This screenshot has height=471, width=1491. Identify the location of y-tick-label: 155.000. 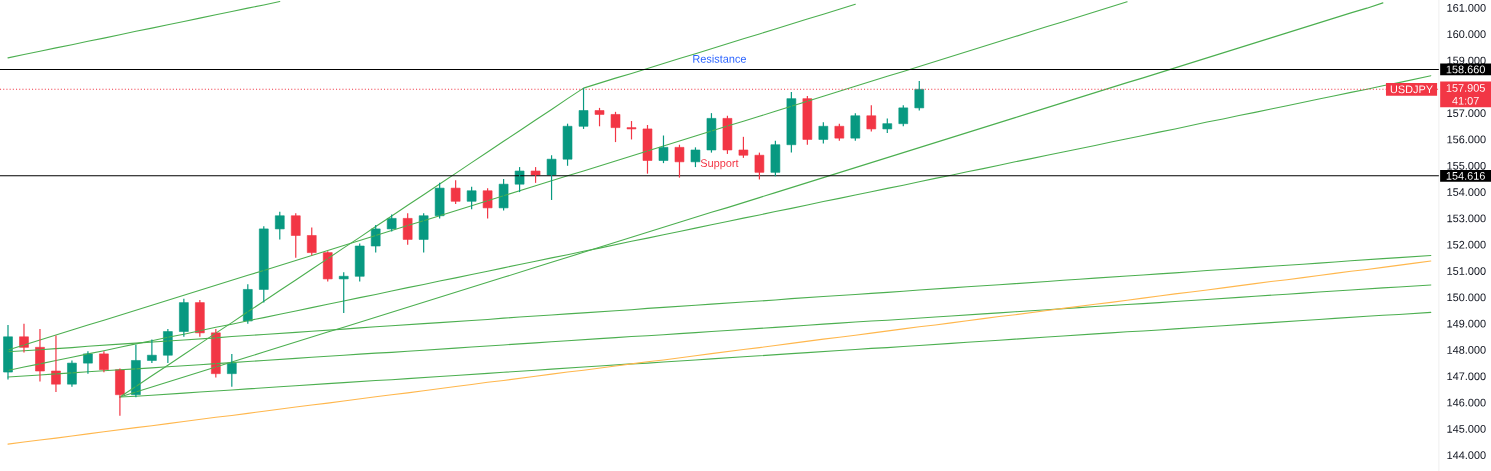
(1466, 165).